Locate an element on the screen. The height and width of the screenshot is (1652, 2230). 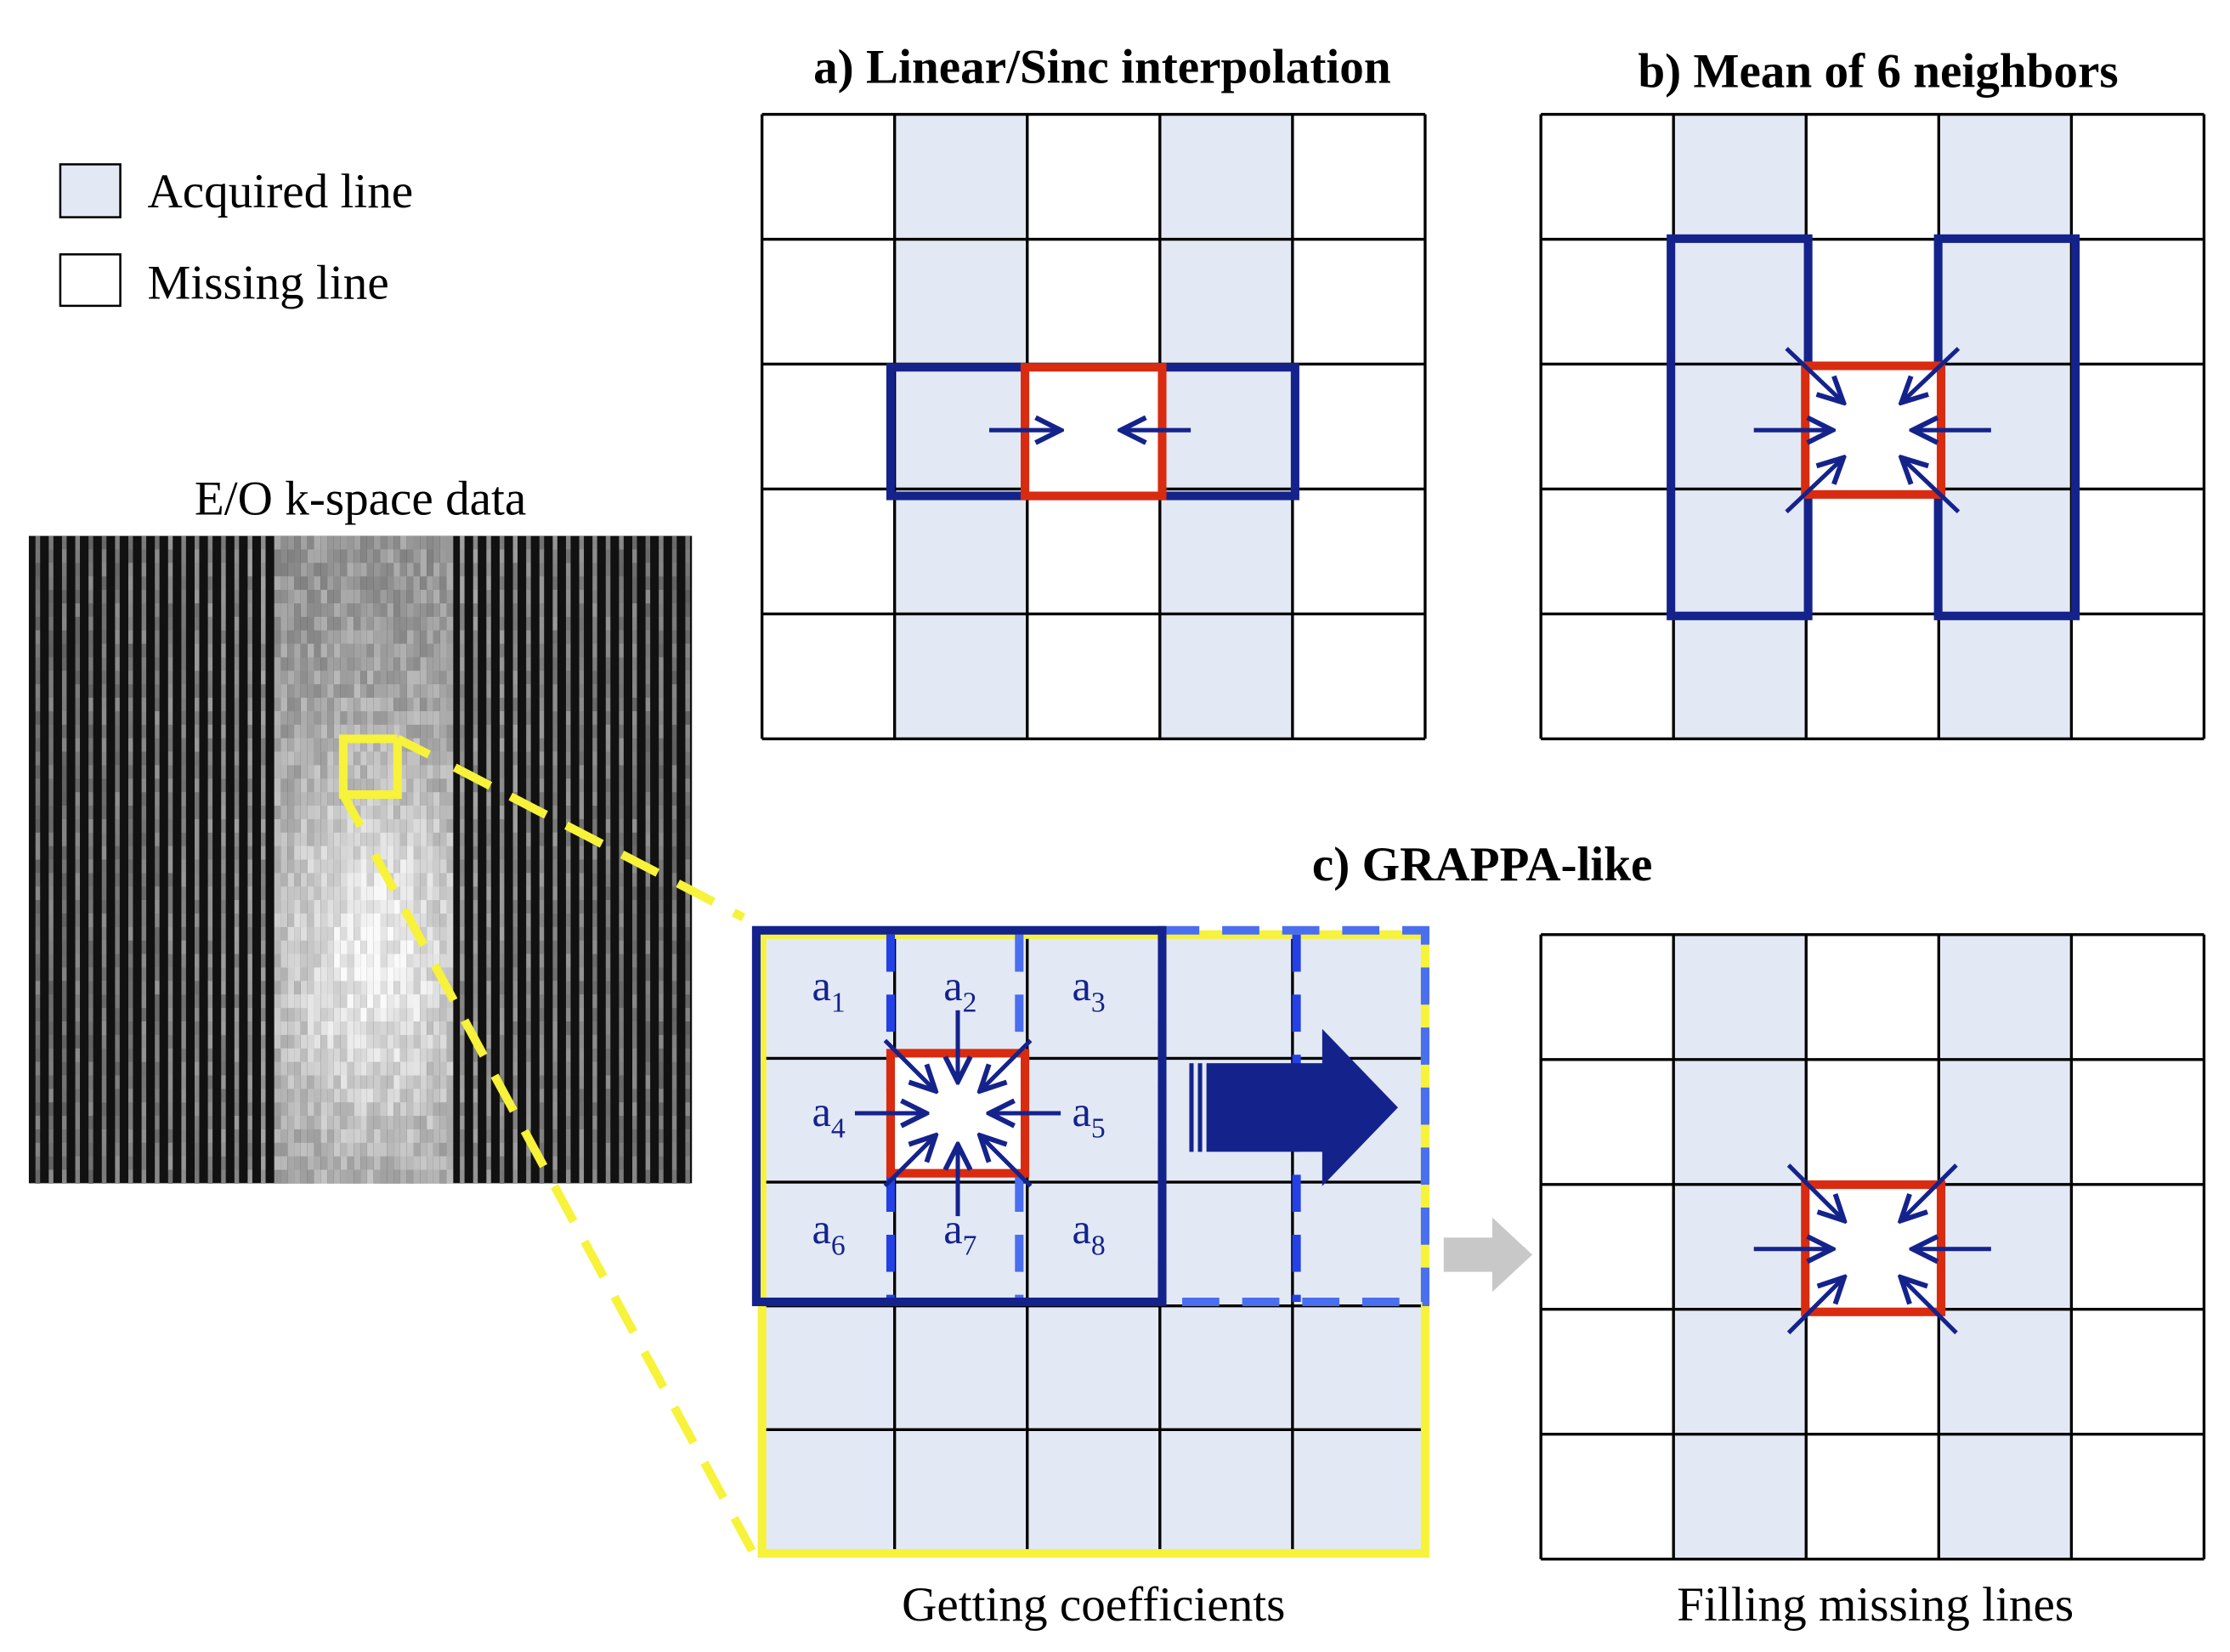
coefficient-label: a3 is located at coordinates (1089, 990).